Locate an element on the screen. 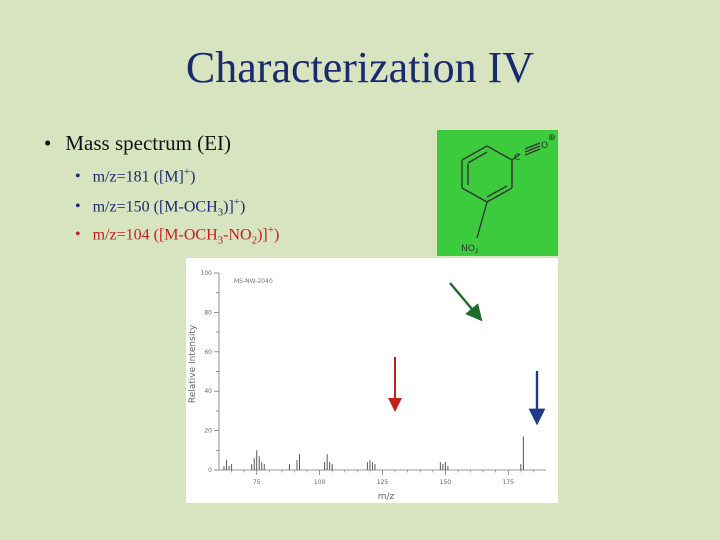 The image size is (720, 540). x-tick-label: 175 is located at coordinates (509, 482).